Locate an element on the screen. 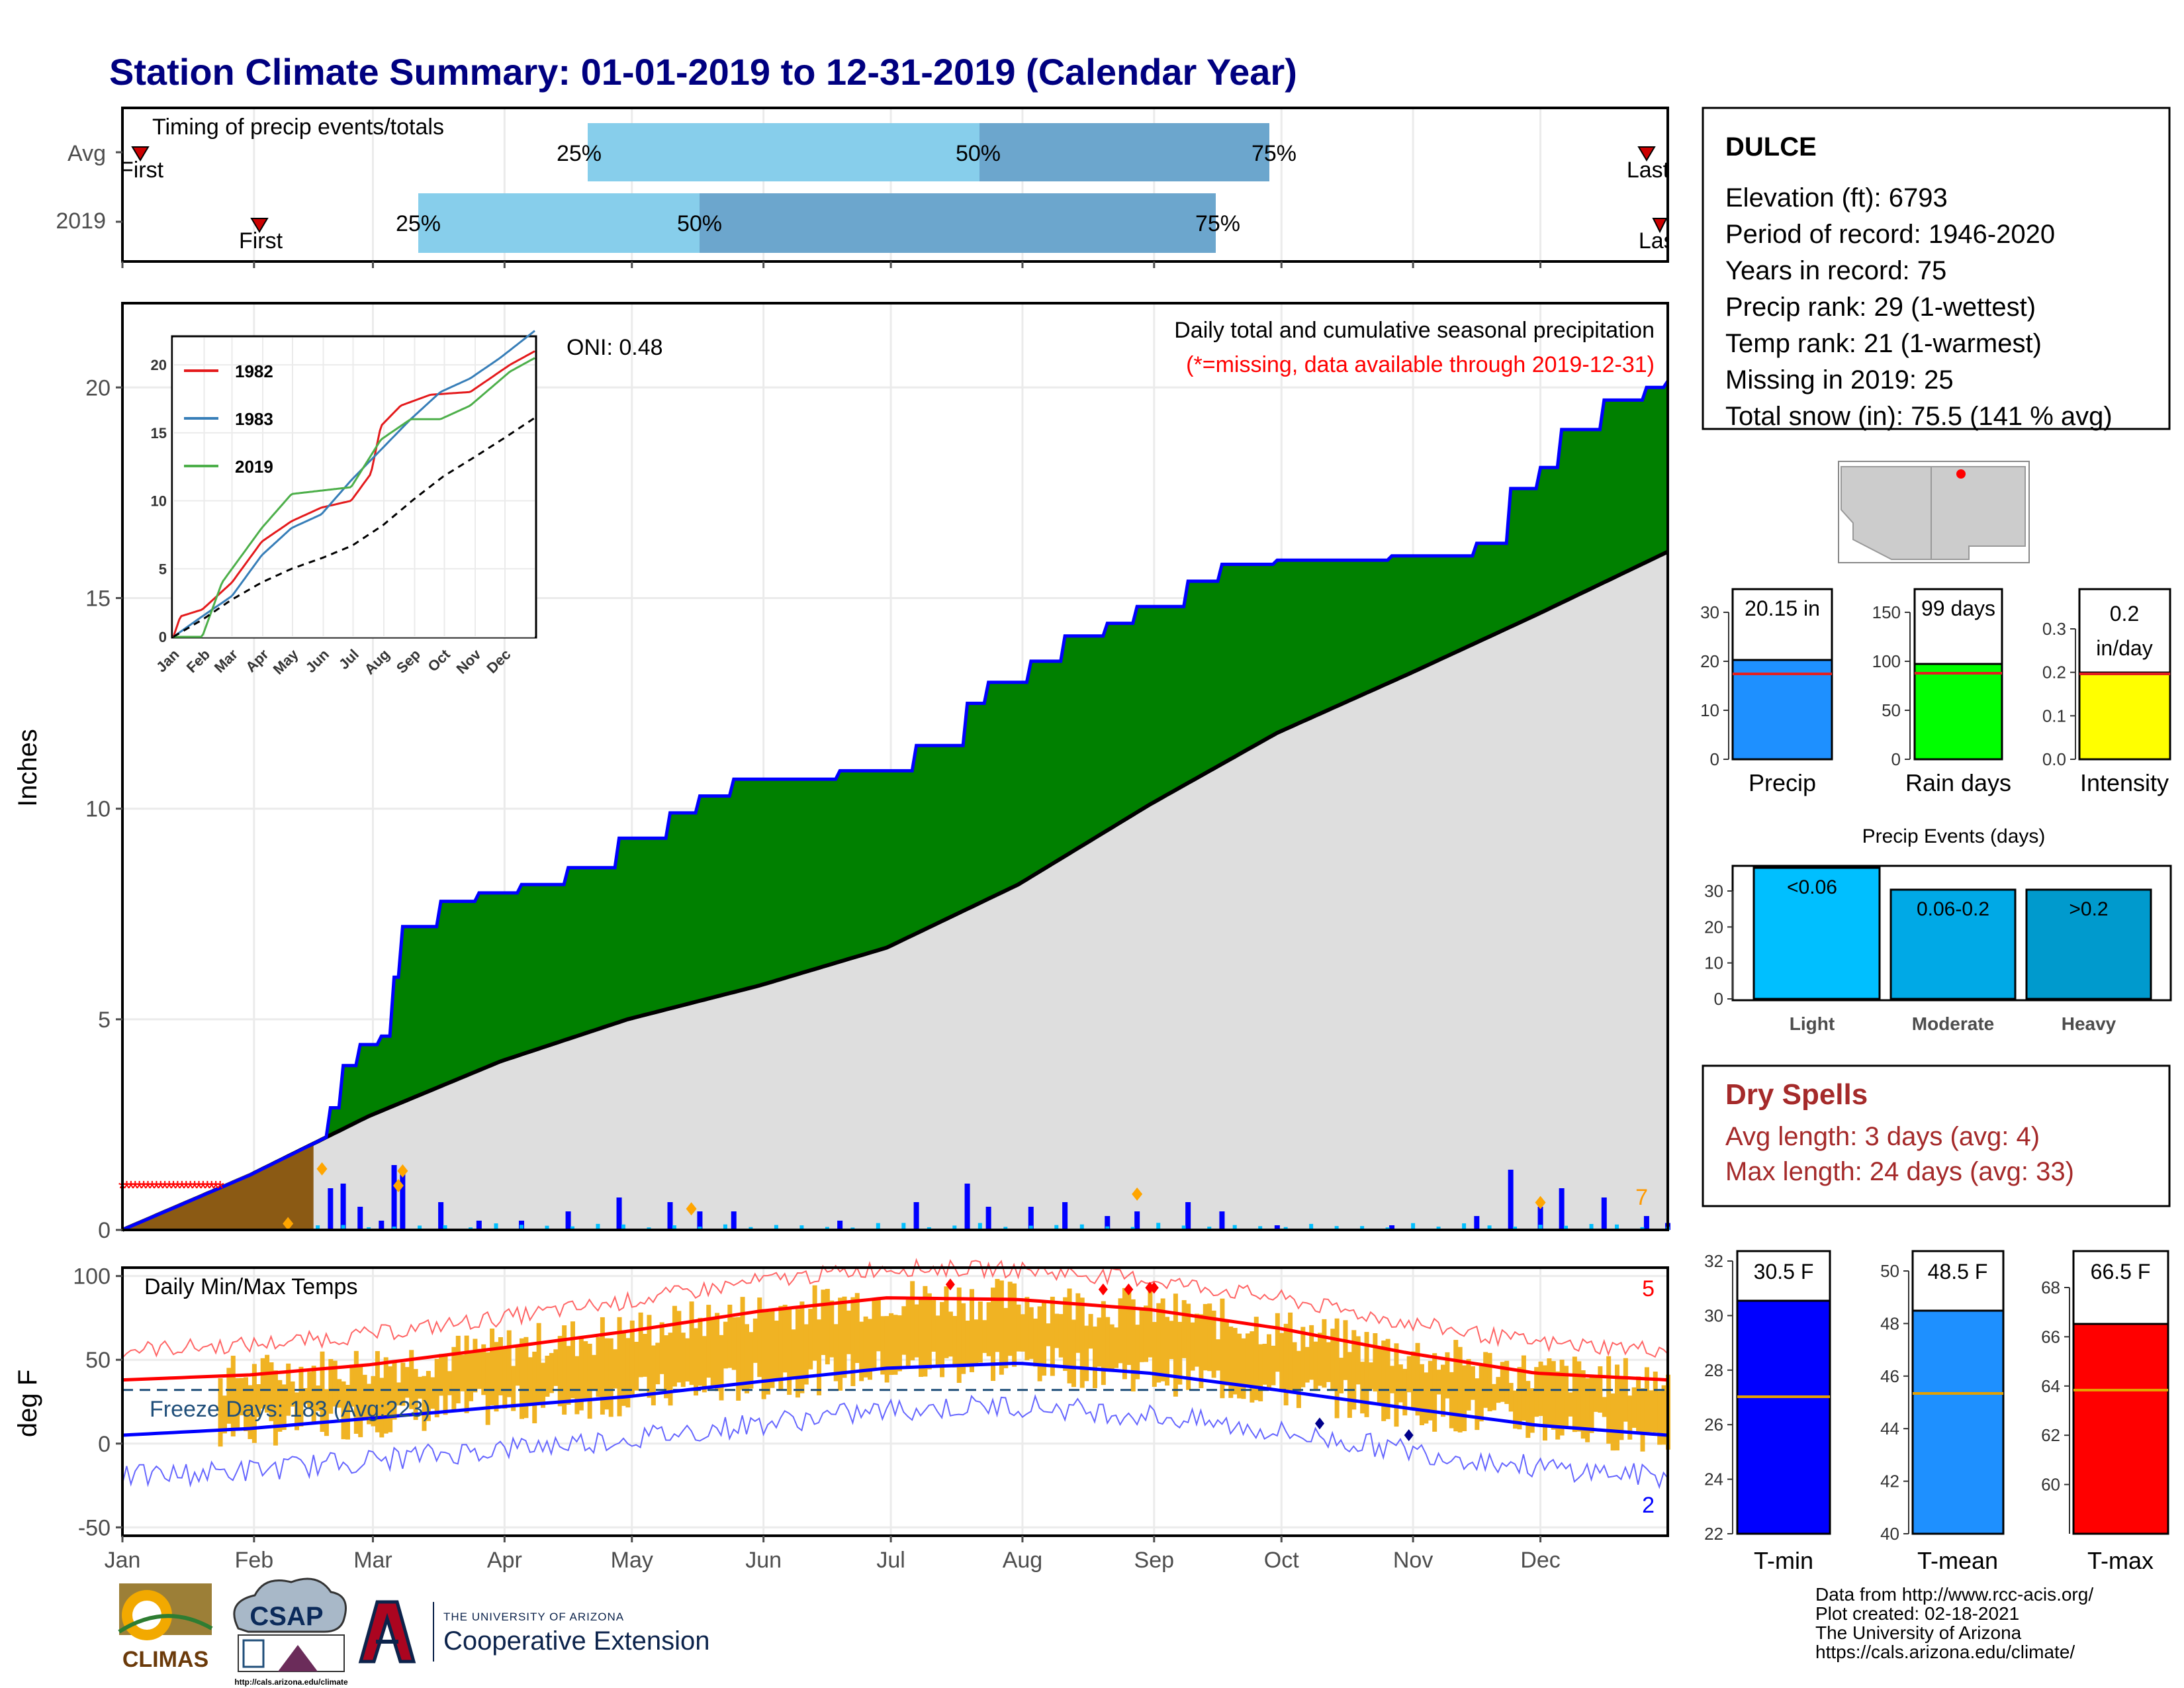  inset-line-average is located at coordinates (354, 527).